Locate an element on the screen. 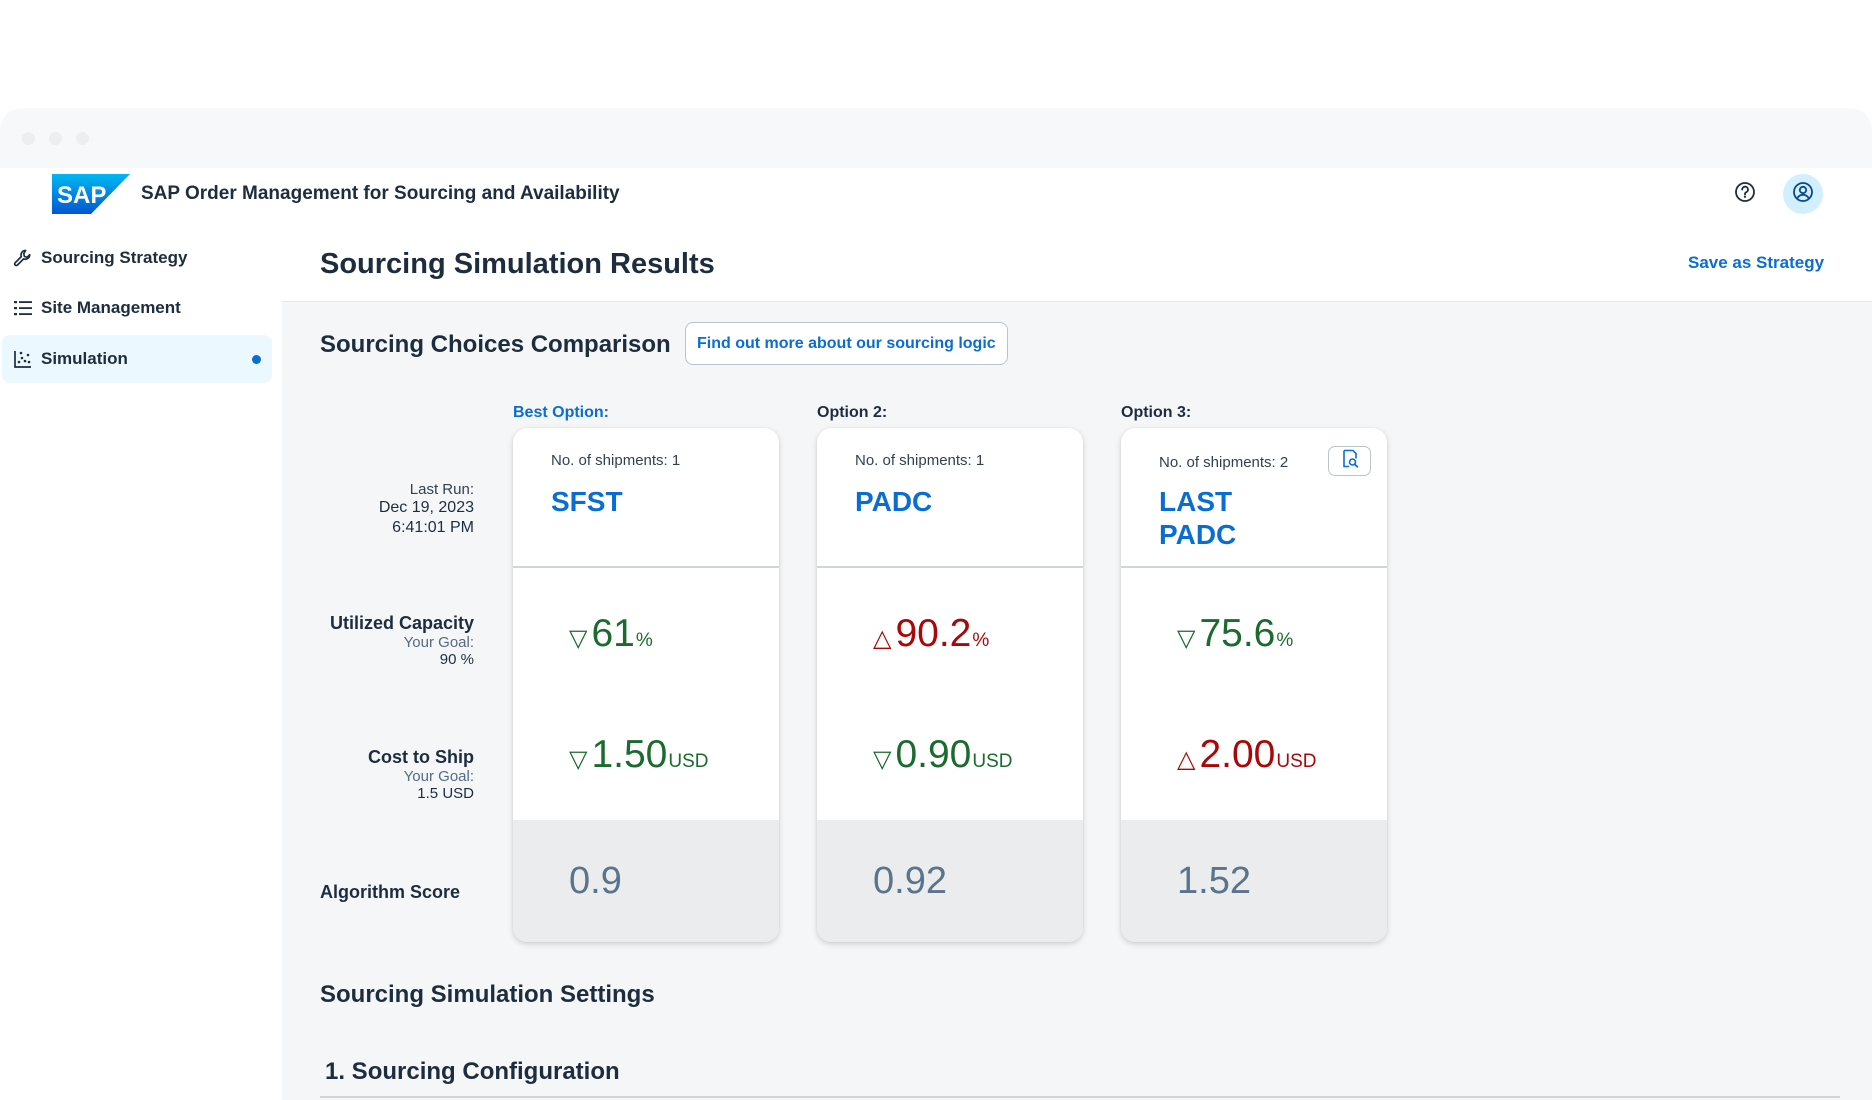 The width and height of the screenshot is (1872, 1100). selected-indicator-dot is located at coordinates (256, 359).